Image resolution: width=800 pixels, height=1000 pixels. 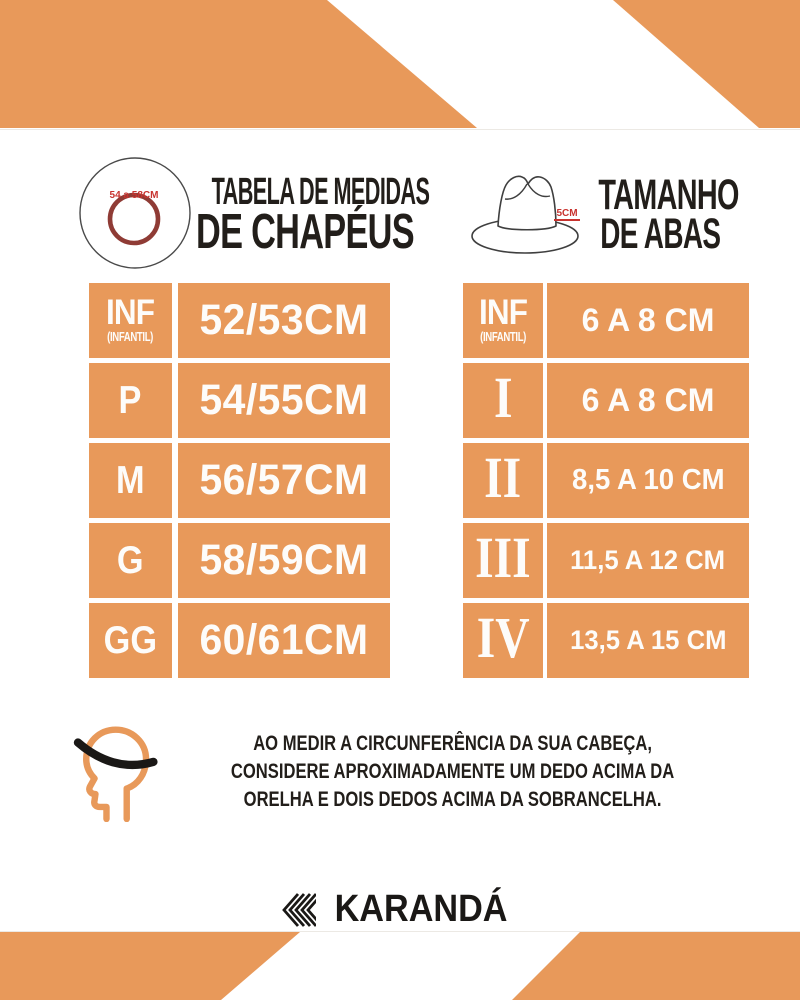 I want to click on brim-value: 8,5 A 10 CM, so click(x=648, y=480).